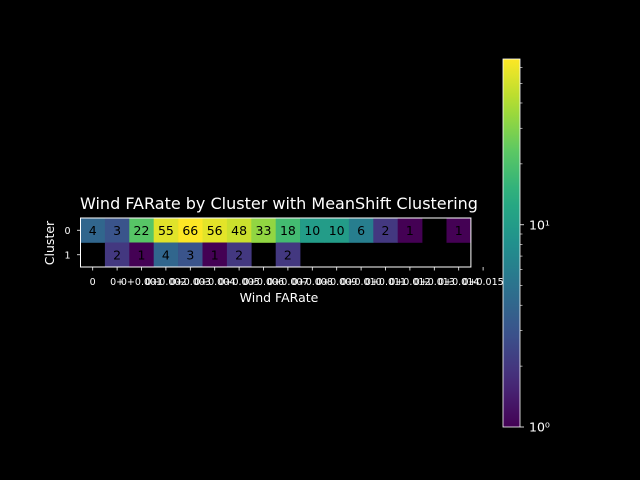 Image resolution: width=640 pixels, height=480 pixels. Describe the element at coordinates (511, 243) in the screenshot. I see `colorbar-gradient` at that location.